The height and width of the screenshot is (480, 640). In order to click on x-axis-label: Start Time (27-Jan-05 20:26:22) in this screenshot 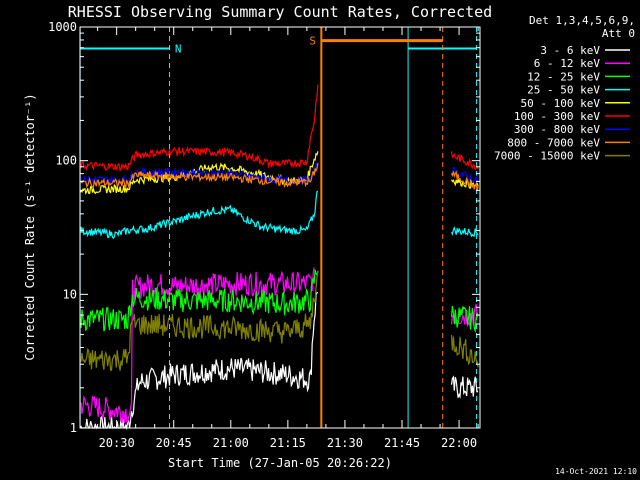, I will do `click(280, 463)`.